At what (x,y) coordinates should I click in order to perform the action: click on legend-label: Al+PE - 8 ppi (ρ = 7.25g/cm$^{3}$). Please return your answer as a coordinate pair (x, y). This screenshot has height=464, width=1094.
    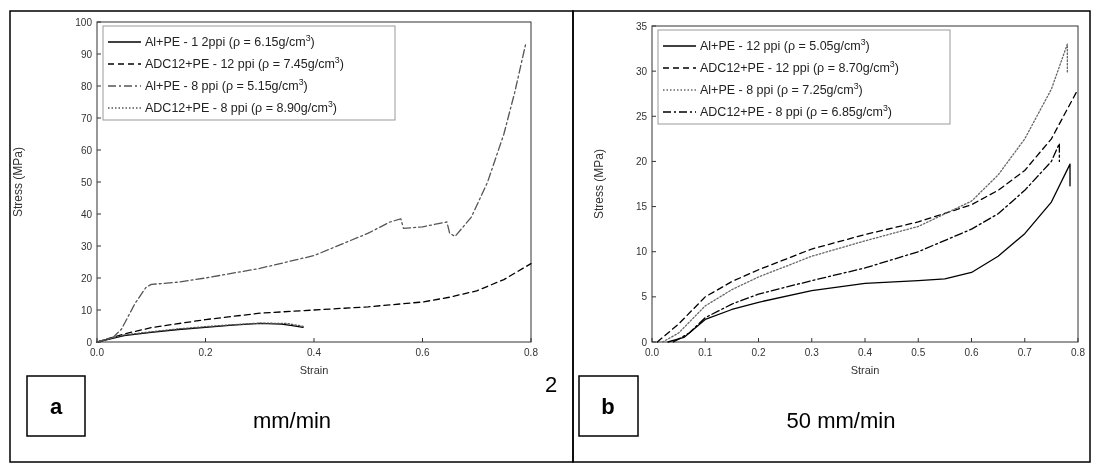
    Looking at the image, I should click on (781, 89).